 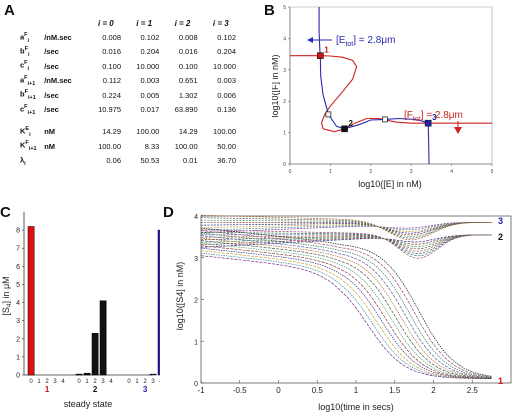 What do you see at coordinates (28, 95) in the screenshot?
I see `param-symbol: bFi+1` at bounding box center [28, 95].